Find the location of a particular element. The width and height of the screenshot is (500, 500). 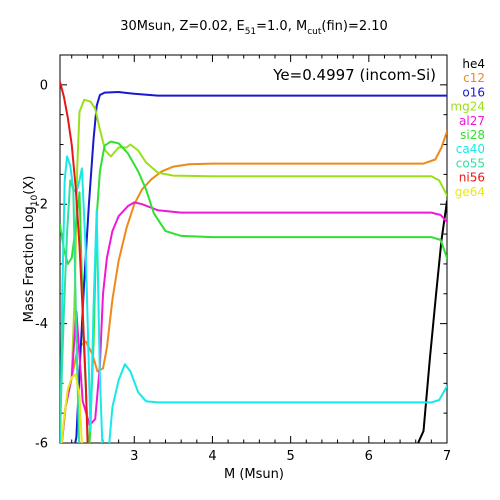

legend-entry-mg24: mg24 is located at coordinates (467, 107).